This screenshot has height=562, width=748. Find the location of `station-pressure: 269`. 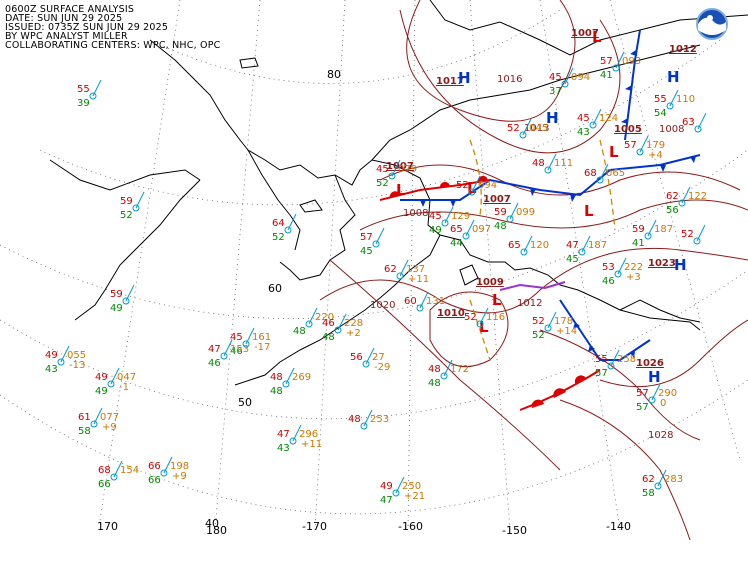

station-pressure: 269 is located at coordinates (301, 377).